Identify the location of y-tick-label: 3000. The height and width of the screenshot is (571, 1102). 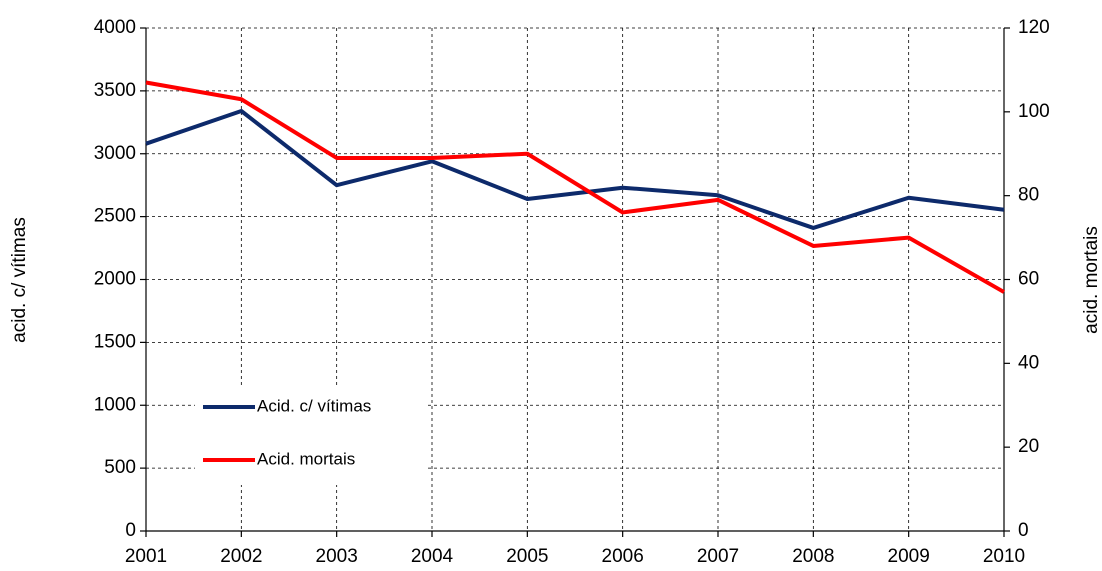
(115, 153).